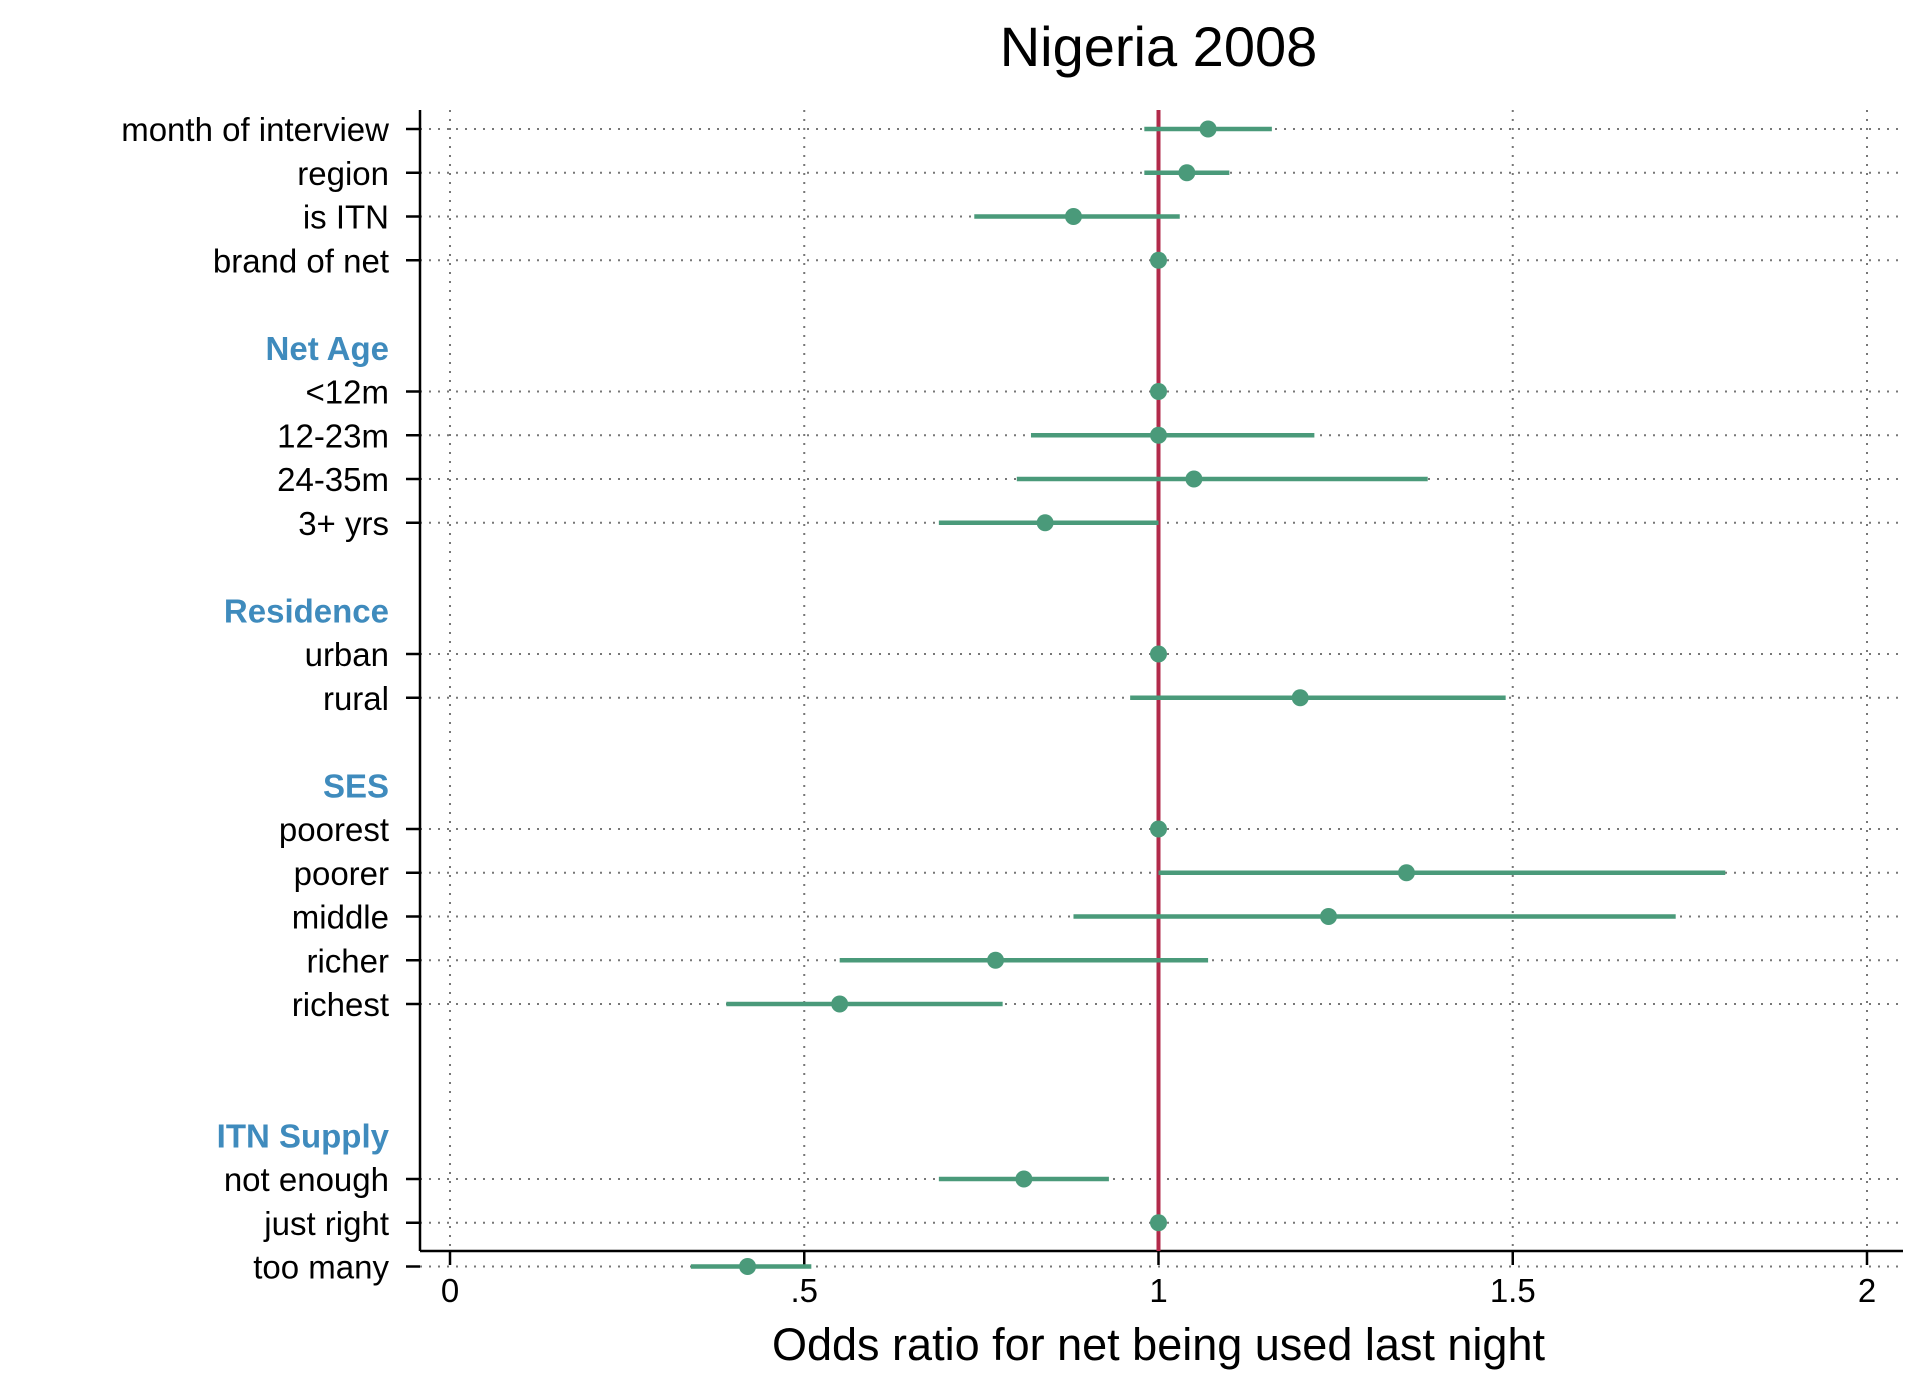 The height and width of the screenshot is (1396, 1920). What do you see at coordinates (306, 1179) in the screenshot?
I see `y-tick-label: not enough` at bounding box center [306, 1179].